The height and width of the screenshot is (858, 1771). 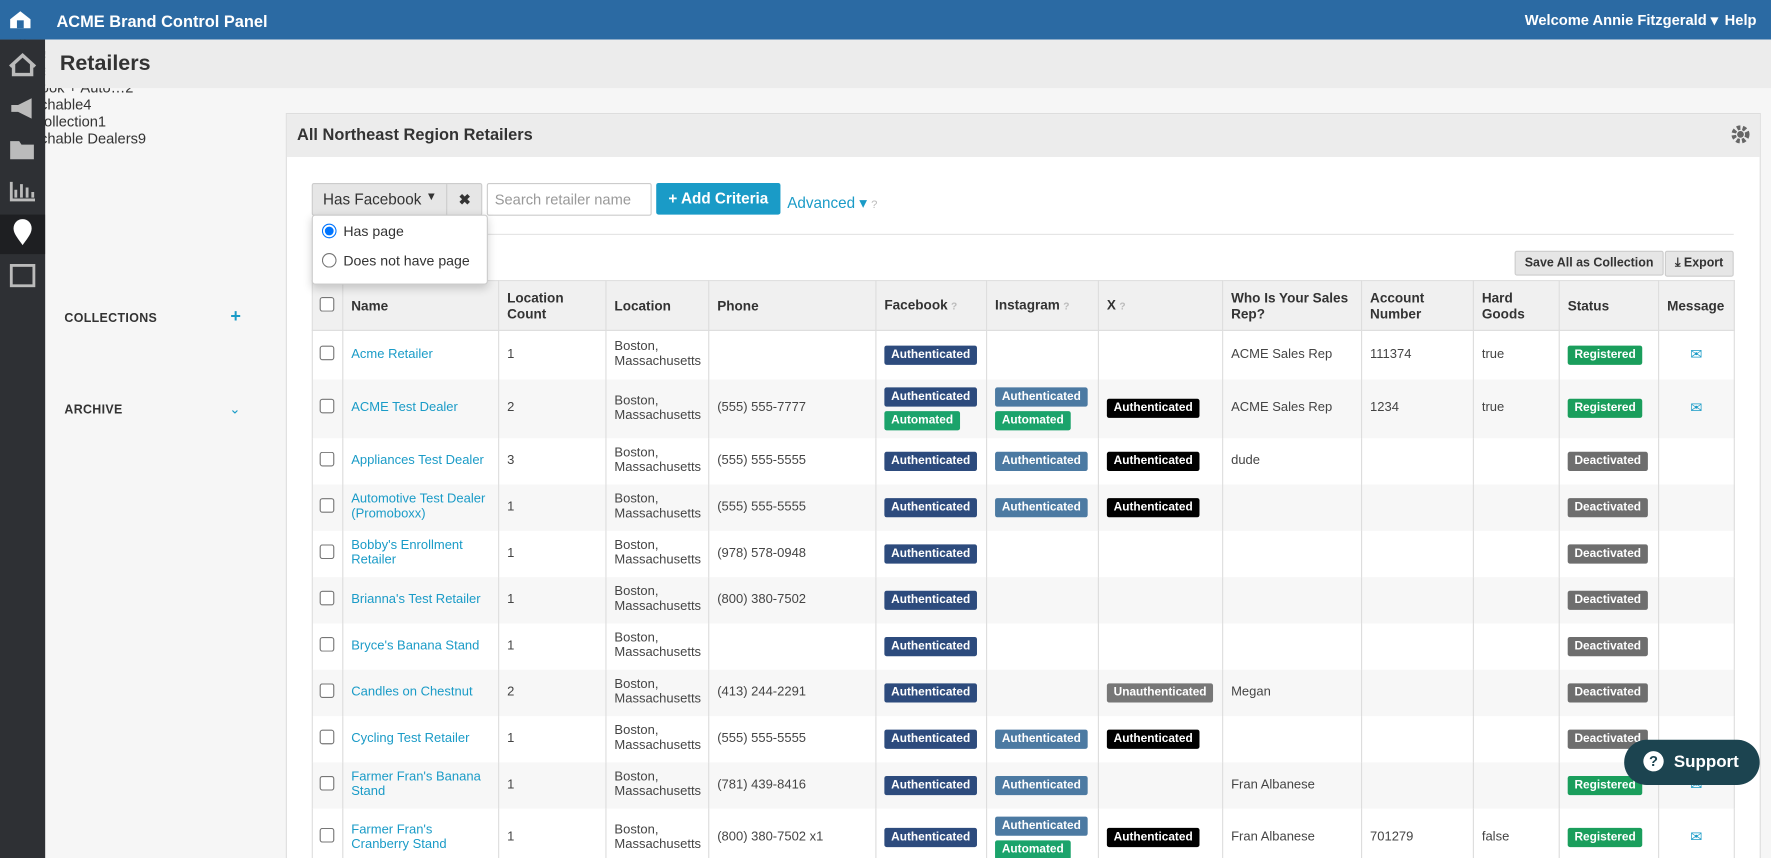 What do you see at coordinates (792, 305) in the screenshot?
I see `header-cell: Phone` at bounding box center [792, 305].